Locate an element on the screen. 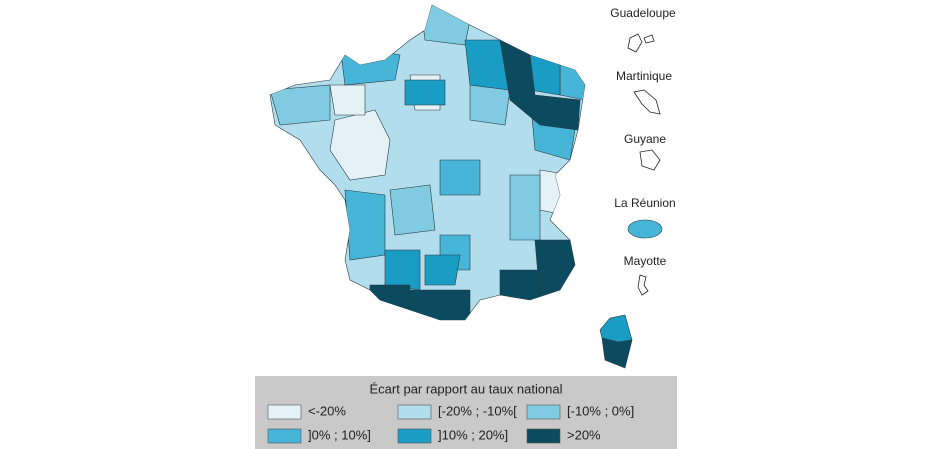  legend-label: ]0% ; 10%] is located at coordinates (339, 434).